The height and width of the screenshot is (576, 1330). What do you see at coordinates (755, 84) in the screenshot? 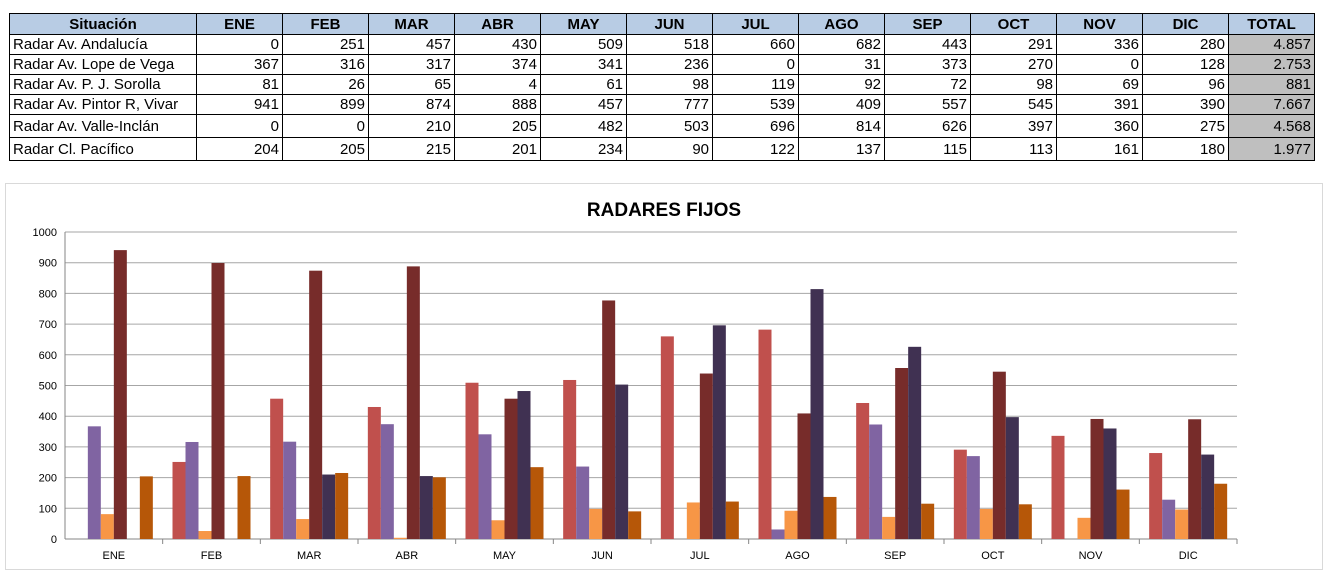
I see `cell-value: 119` at bounding box center [755, 84].